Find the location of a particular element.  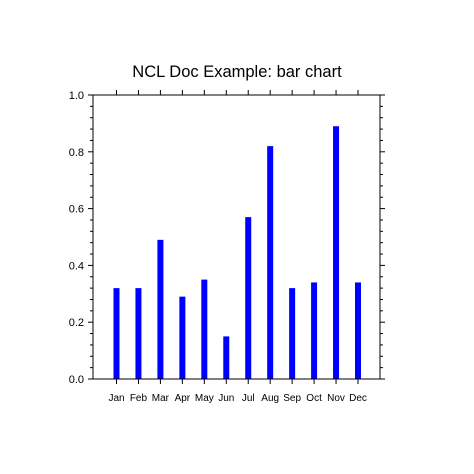

y-tick-label: 0.8 is located at coordinates (76, 153).